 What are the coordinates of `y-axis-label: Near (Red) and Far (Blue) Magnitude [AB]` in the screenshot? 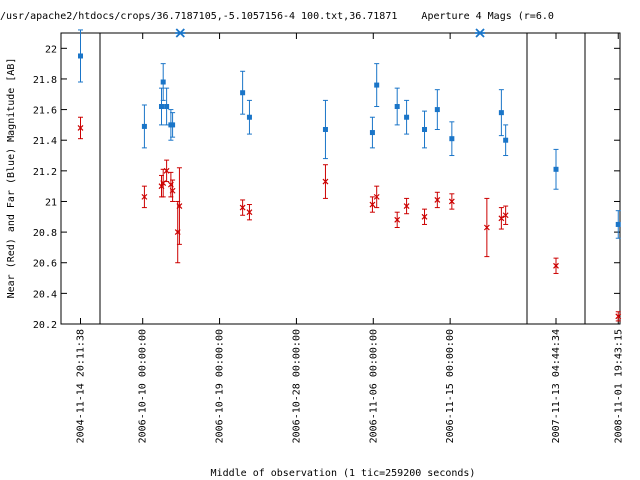 It's located at (11, 178).